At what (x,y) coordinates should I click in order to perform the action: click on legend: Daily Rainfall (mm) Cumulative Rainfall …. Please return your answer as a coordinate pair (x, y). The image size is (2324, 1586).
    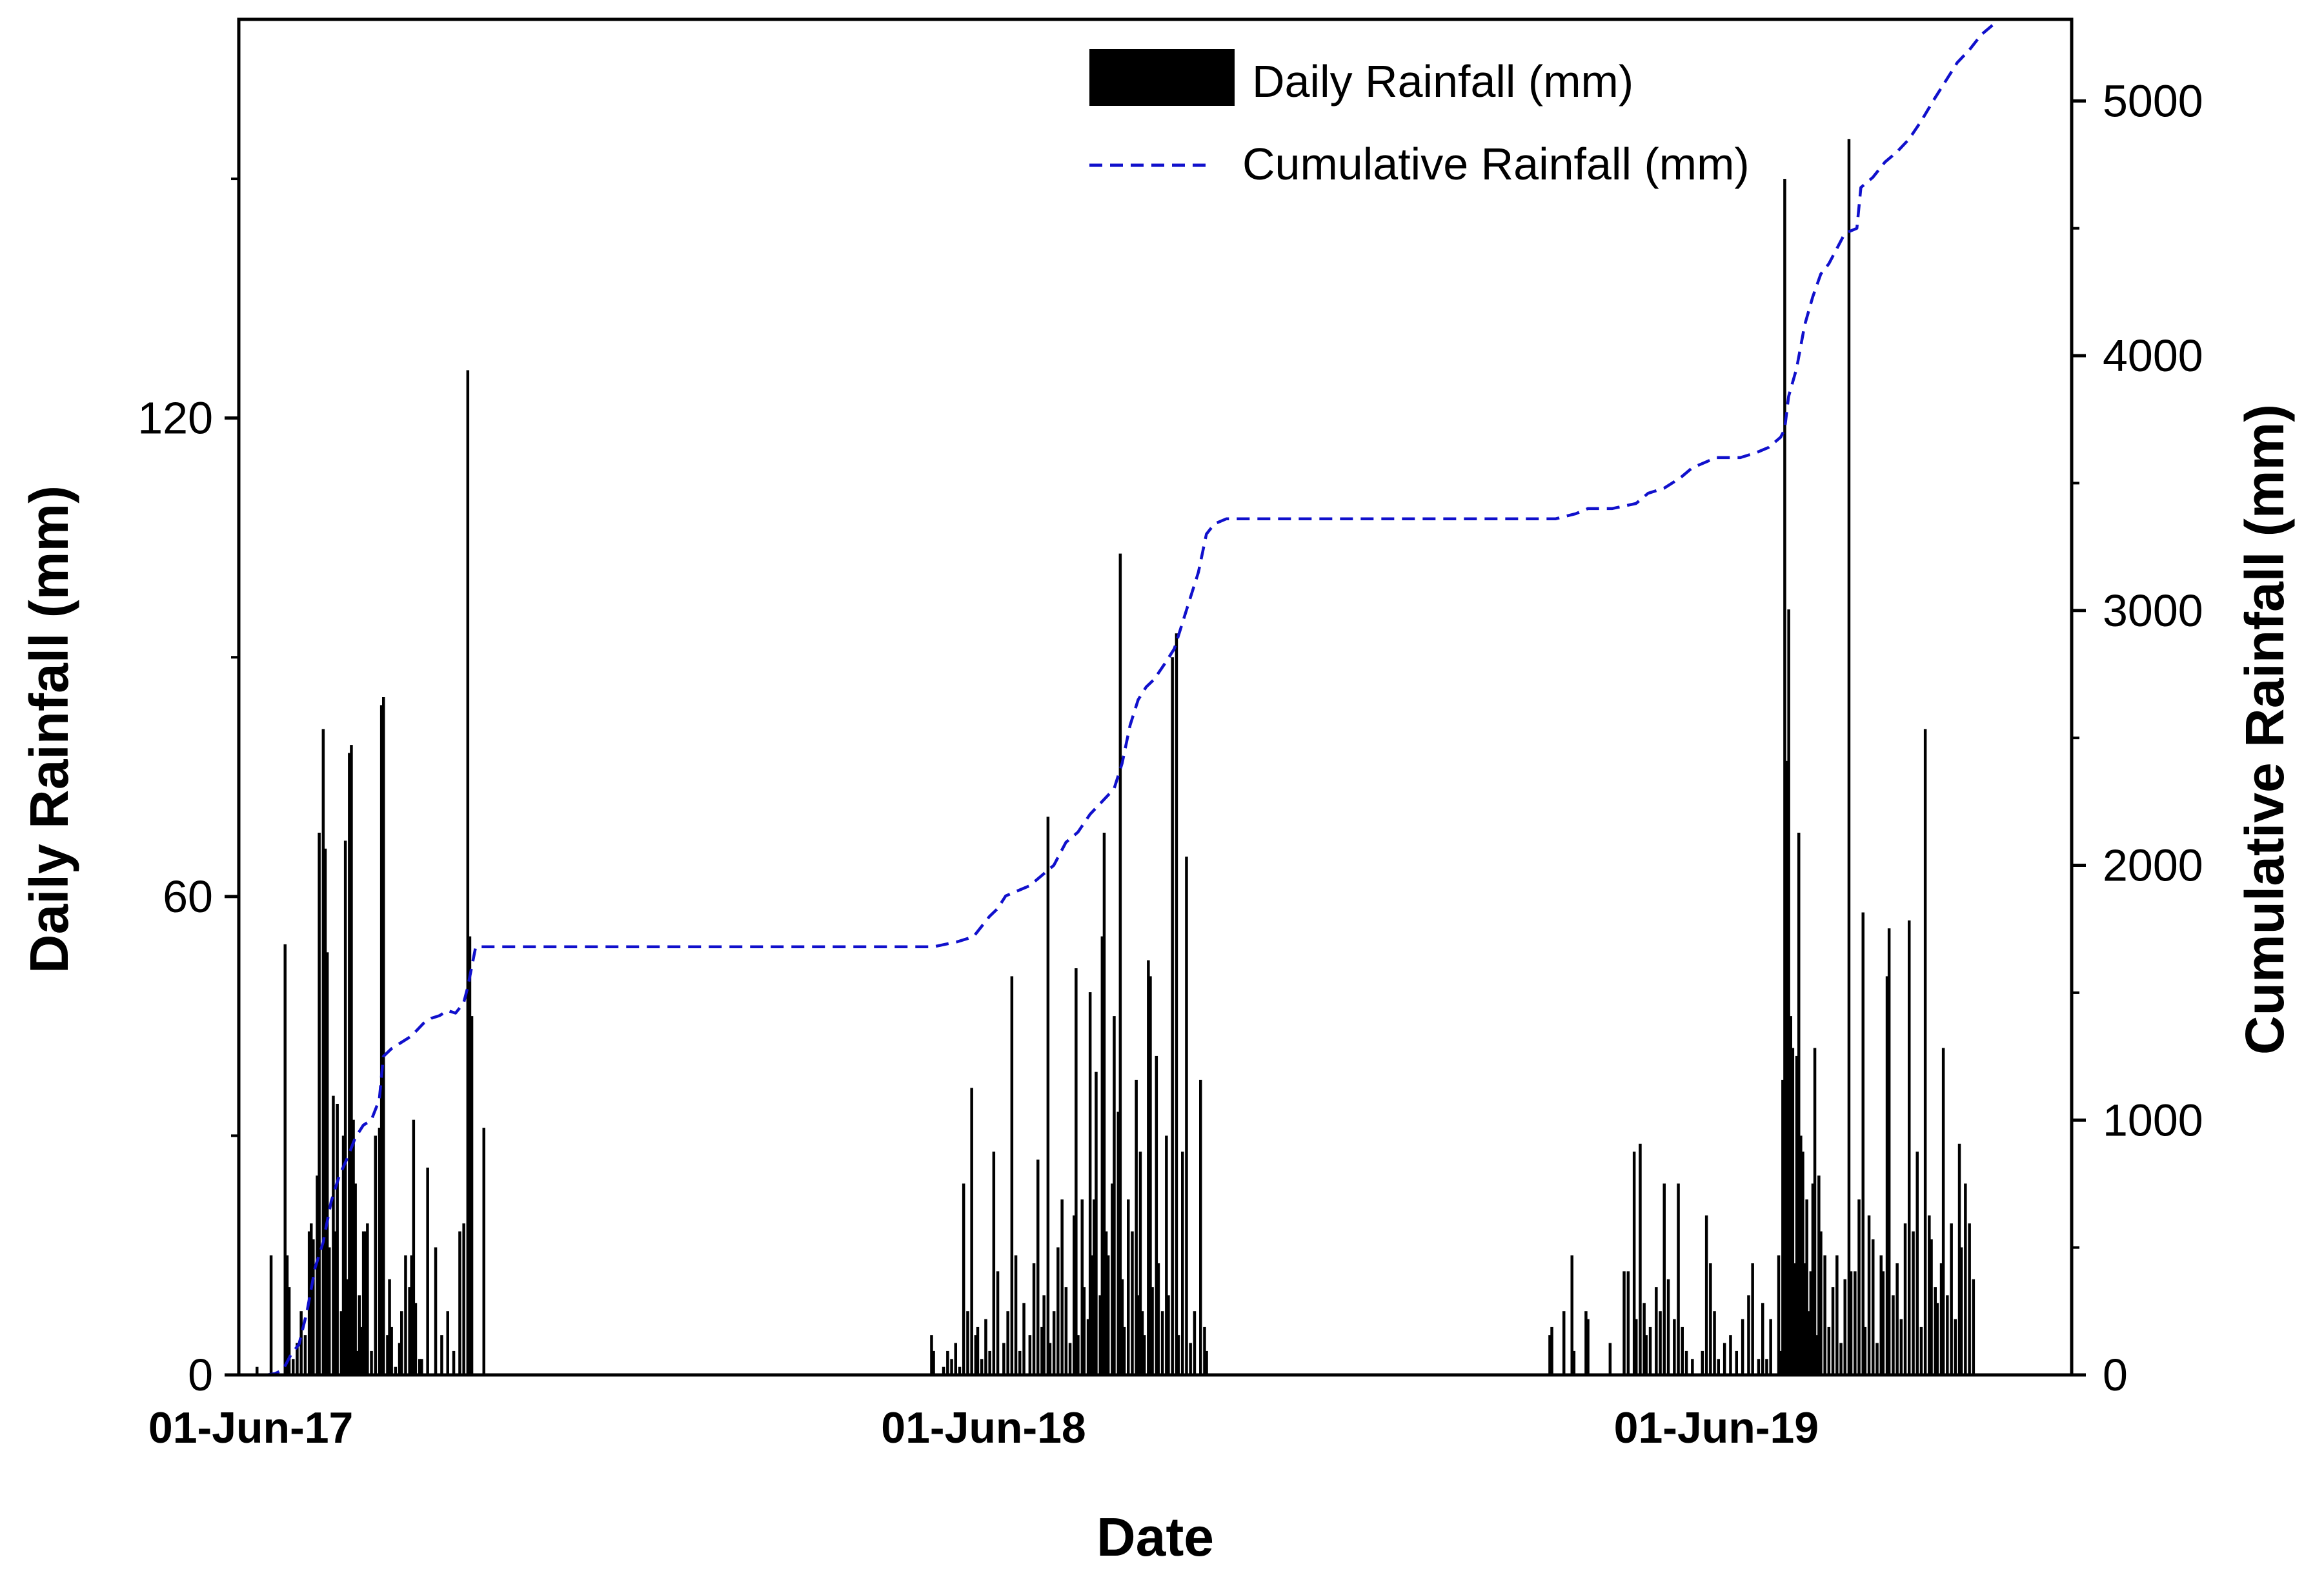
    Looking at the image, I should click on (1420, 119).